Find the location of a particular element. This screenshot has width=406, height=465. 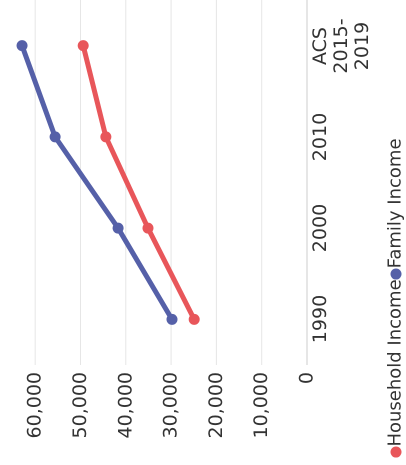

x-tick-label: 2010 is located at coordinates (320, 137).